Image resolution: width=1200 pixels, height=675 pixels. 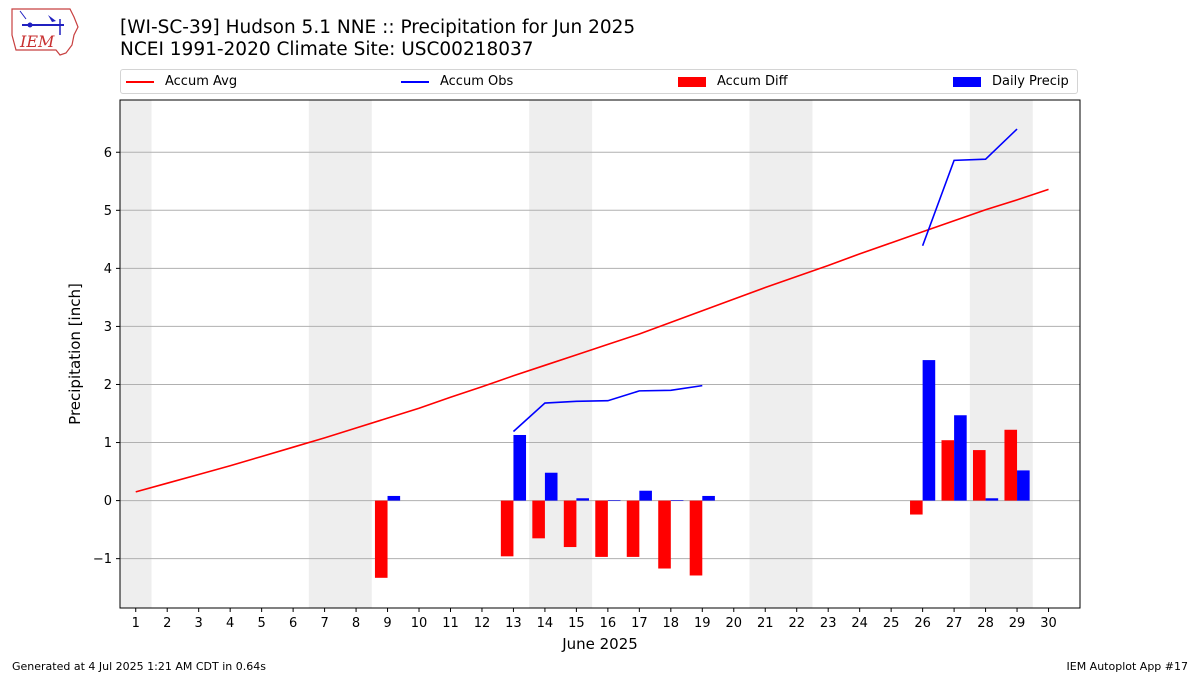 I want to click on legend-item-daily-precip: Daily Precip, so click(x=1011, y=81).